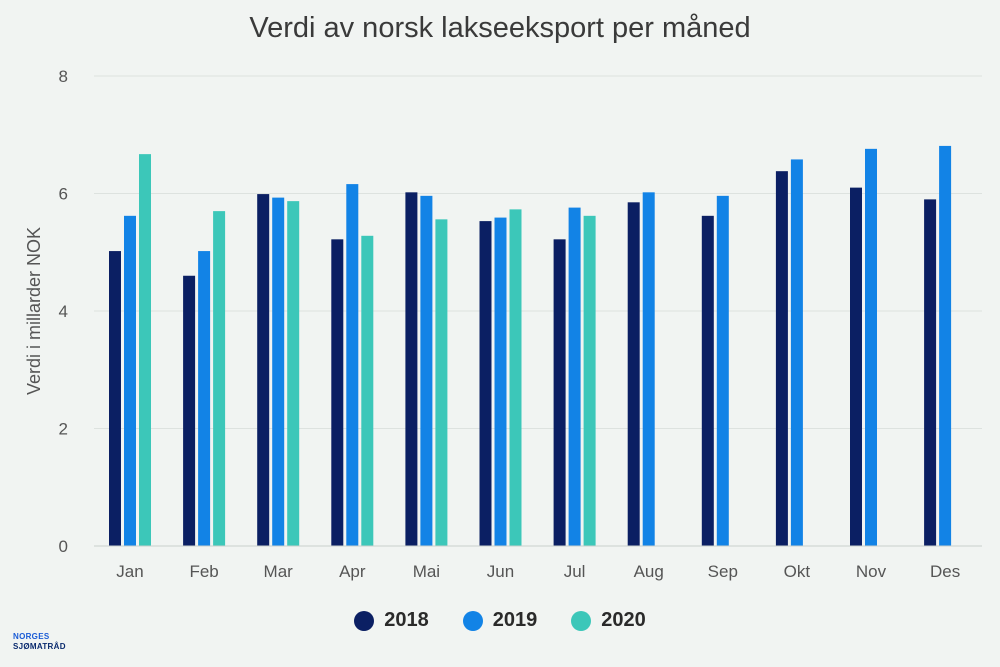 The width and height of the screenshot is (1000, 667). What do you see at coordinates (649, 571) in the screenshot?
I see `x-tick-label: Aug` at bounding box center [649, 571].